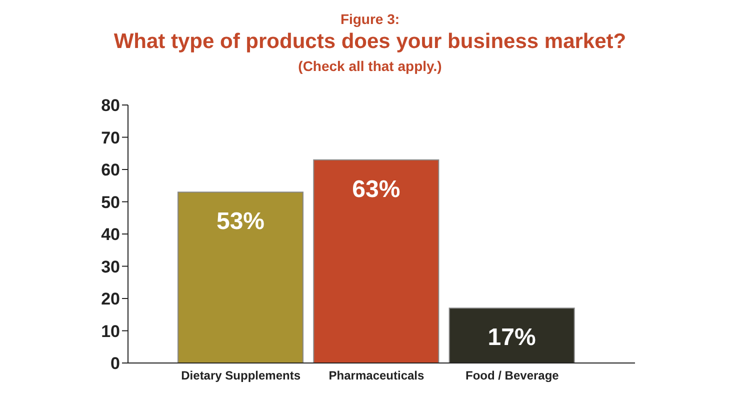 The image size is (740, 400). Describe the element at coordinates (110, 331) in the screenshot. I see `y-tick-label: 10` at that location.